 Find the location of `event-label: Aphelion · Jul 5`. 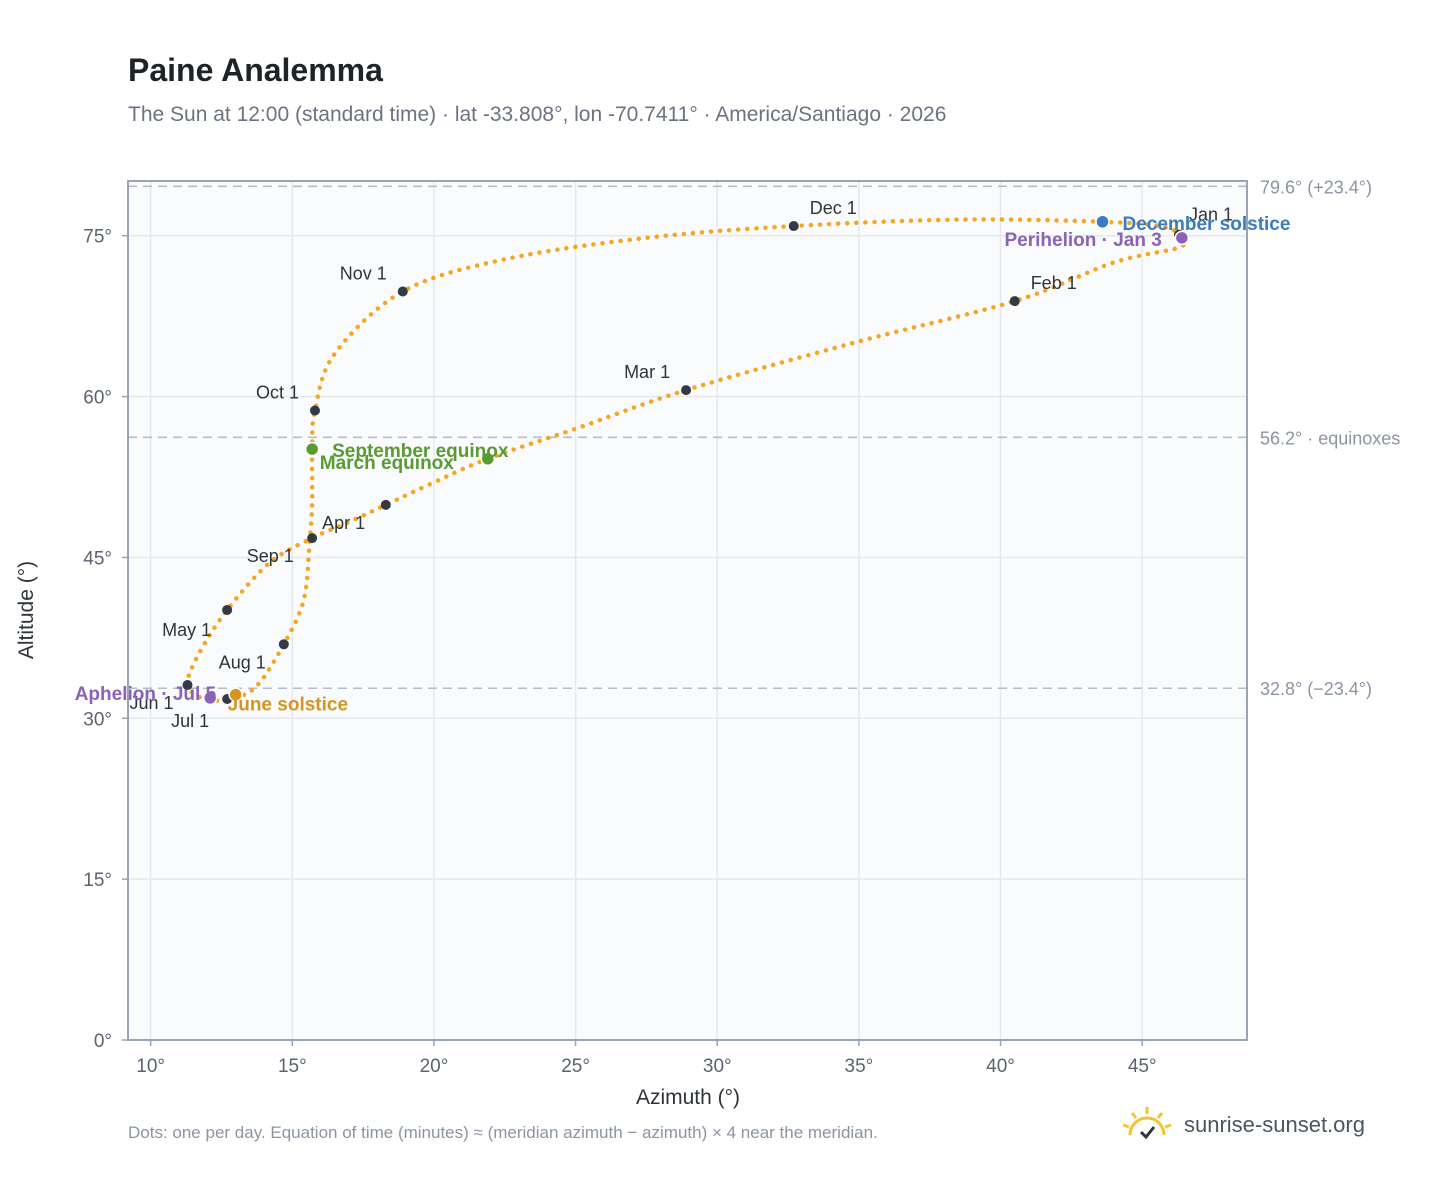

event-label: Aphelion · Jul 5 is located at coordinates (146, 694).